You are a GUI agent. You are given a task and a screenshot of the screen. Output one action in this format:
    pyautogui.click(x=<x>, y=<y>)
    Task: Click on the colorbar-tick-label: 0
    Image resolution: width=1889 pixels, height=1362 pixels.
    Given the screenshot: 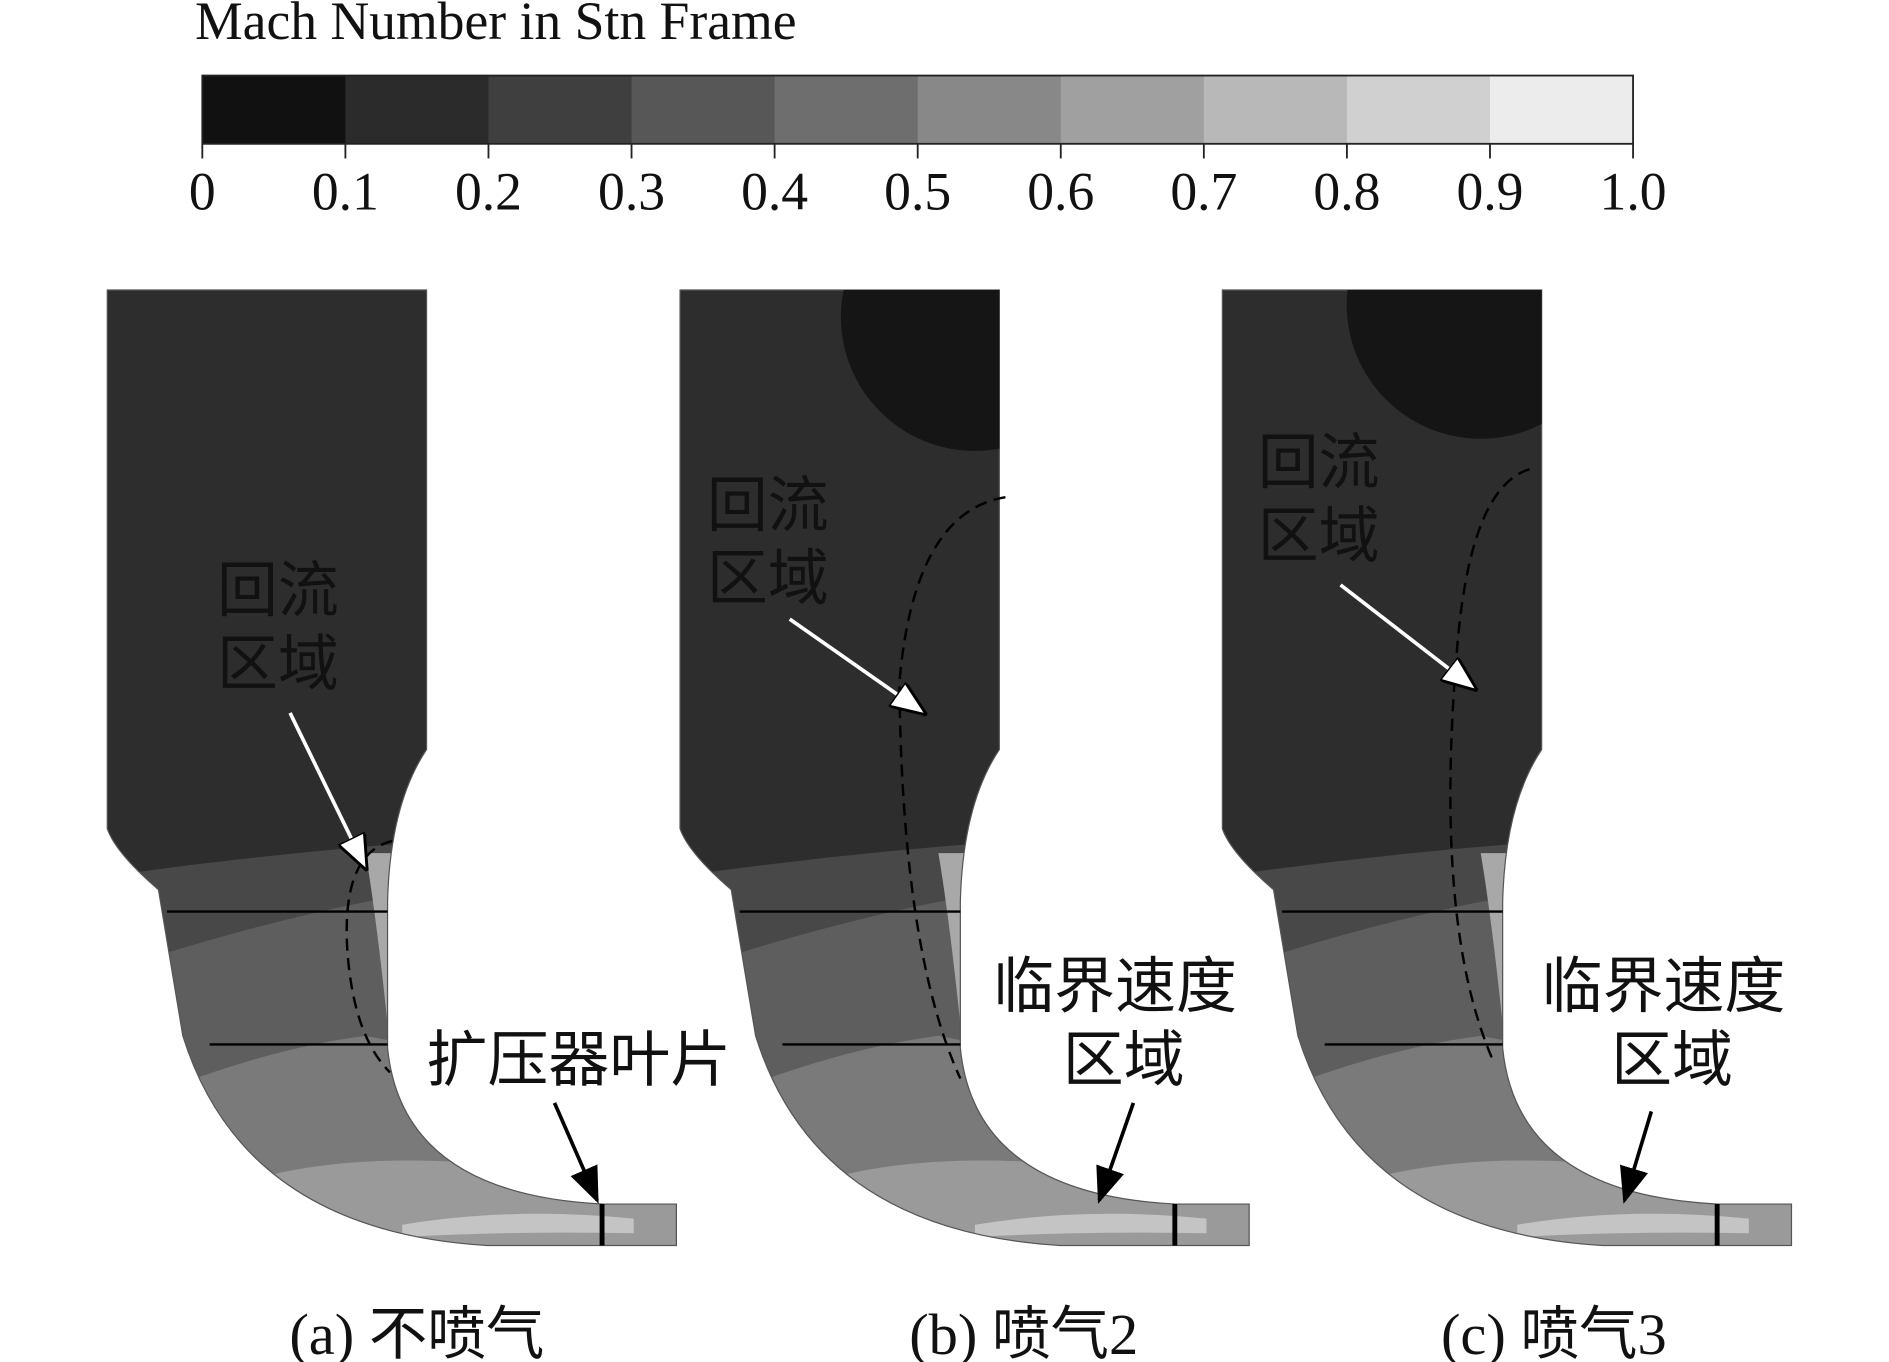 What is the action you would take?
    pyautogui.click(x=202, y=192)
    